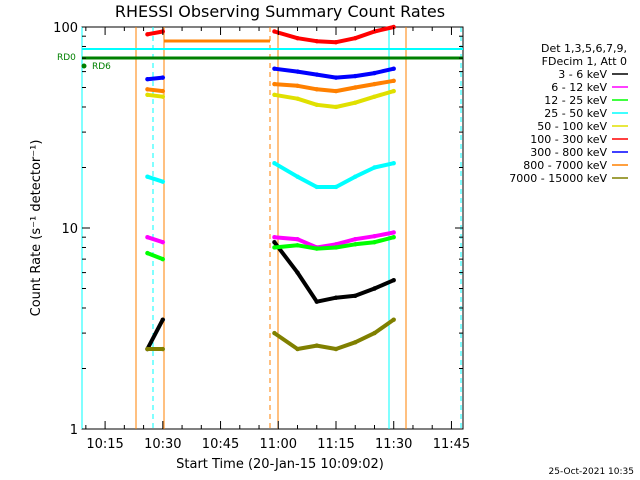 The image size is (640, 480). I want to click on timestamp-label: 25-Oct-2021 10:35, so click(591, 472).